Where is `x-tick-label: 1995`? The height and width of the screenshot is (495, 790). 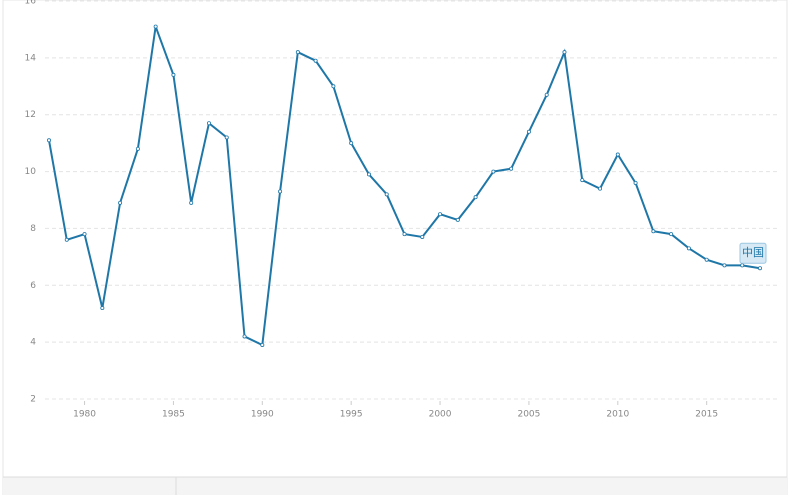 x-tick-label: 1995 is located at coordinates (351, 415).